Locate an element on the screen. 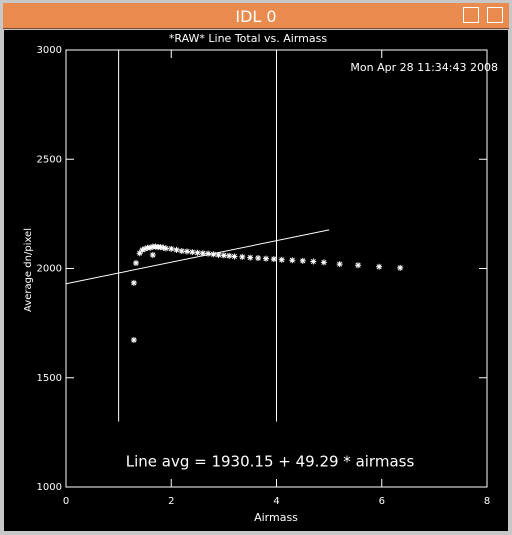 Image resolution: width=512 pixels, height=535 pixels. y-axis-label: Average dn/pixel is located at coordinates (28, 270).